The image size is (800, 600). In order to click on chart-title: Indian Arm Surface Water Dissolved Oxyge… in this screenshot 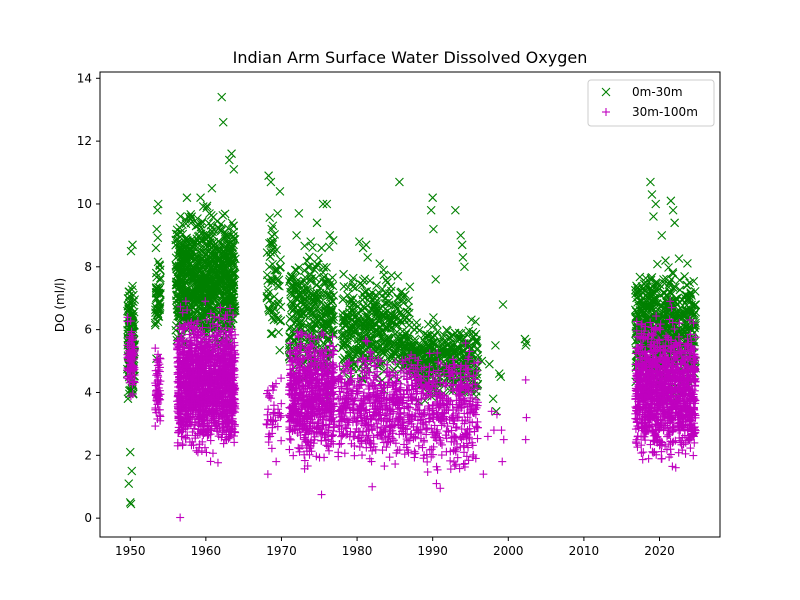, I will do `click(410, 57)`.